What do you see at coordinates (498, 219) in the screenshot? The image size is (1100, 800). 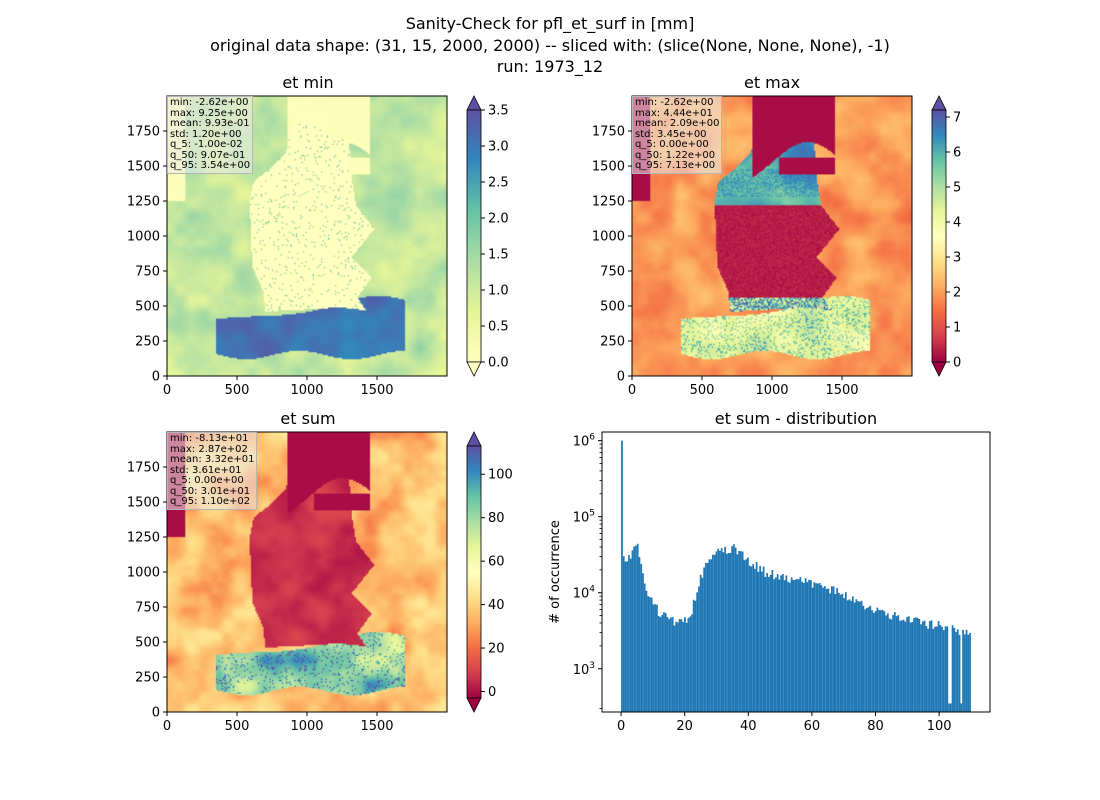 I see `colorbar-tick-label: 2.0` at bounding box center [498, 219].